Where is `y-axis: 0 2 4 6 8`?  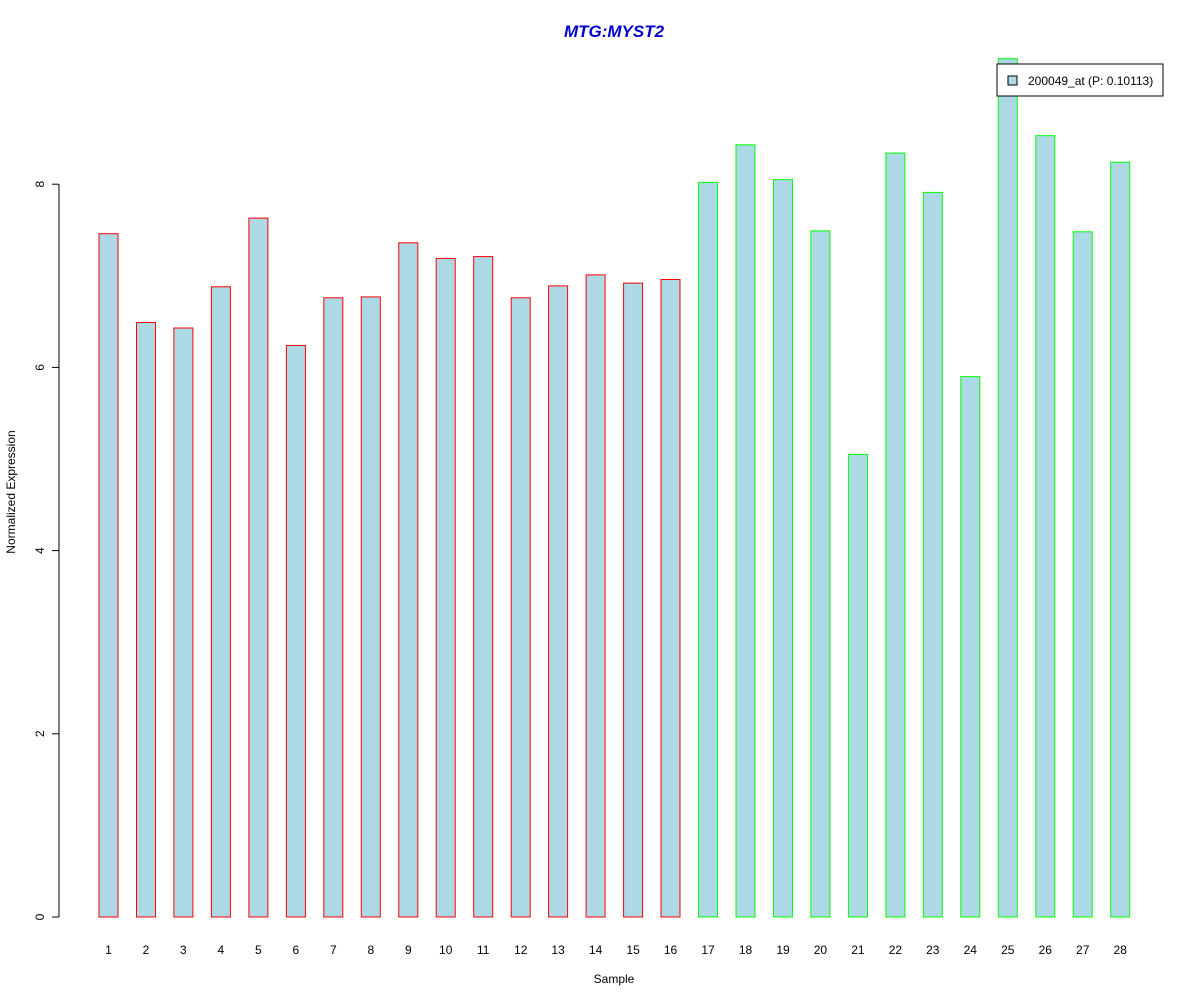
y-axis: 0 2 4 6 8 is located at coordinates (46, 550).